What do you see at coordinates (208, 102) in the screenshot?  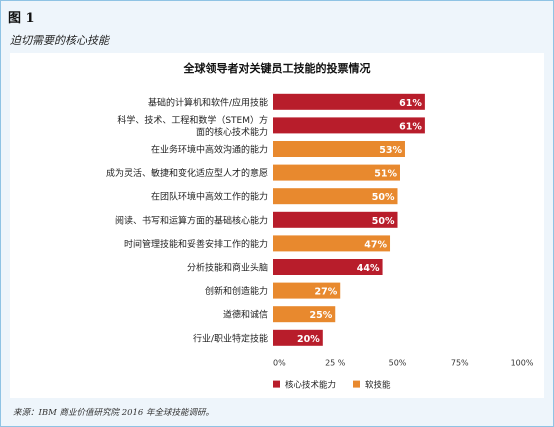 I see `category-label: 基础的计算机和软件/应用技能` at bounding box center [208, 102].